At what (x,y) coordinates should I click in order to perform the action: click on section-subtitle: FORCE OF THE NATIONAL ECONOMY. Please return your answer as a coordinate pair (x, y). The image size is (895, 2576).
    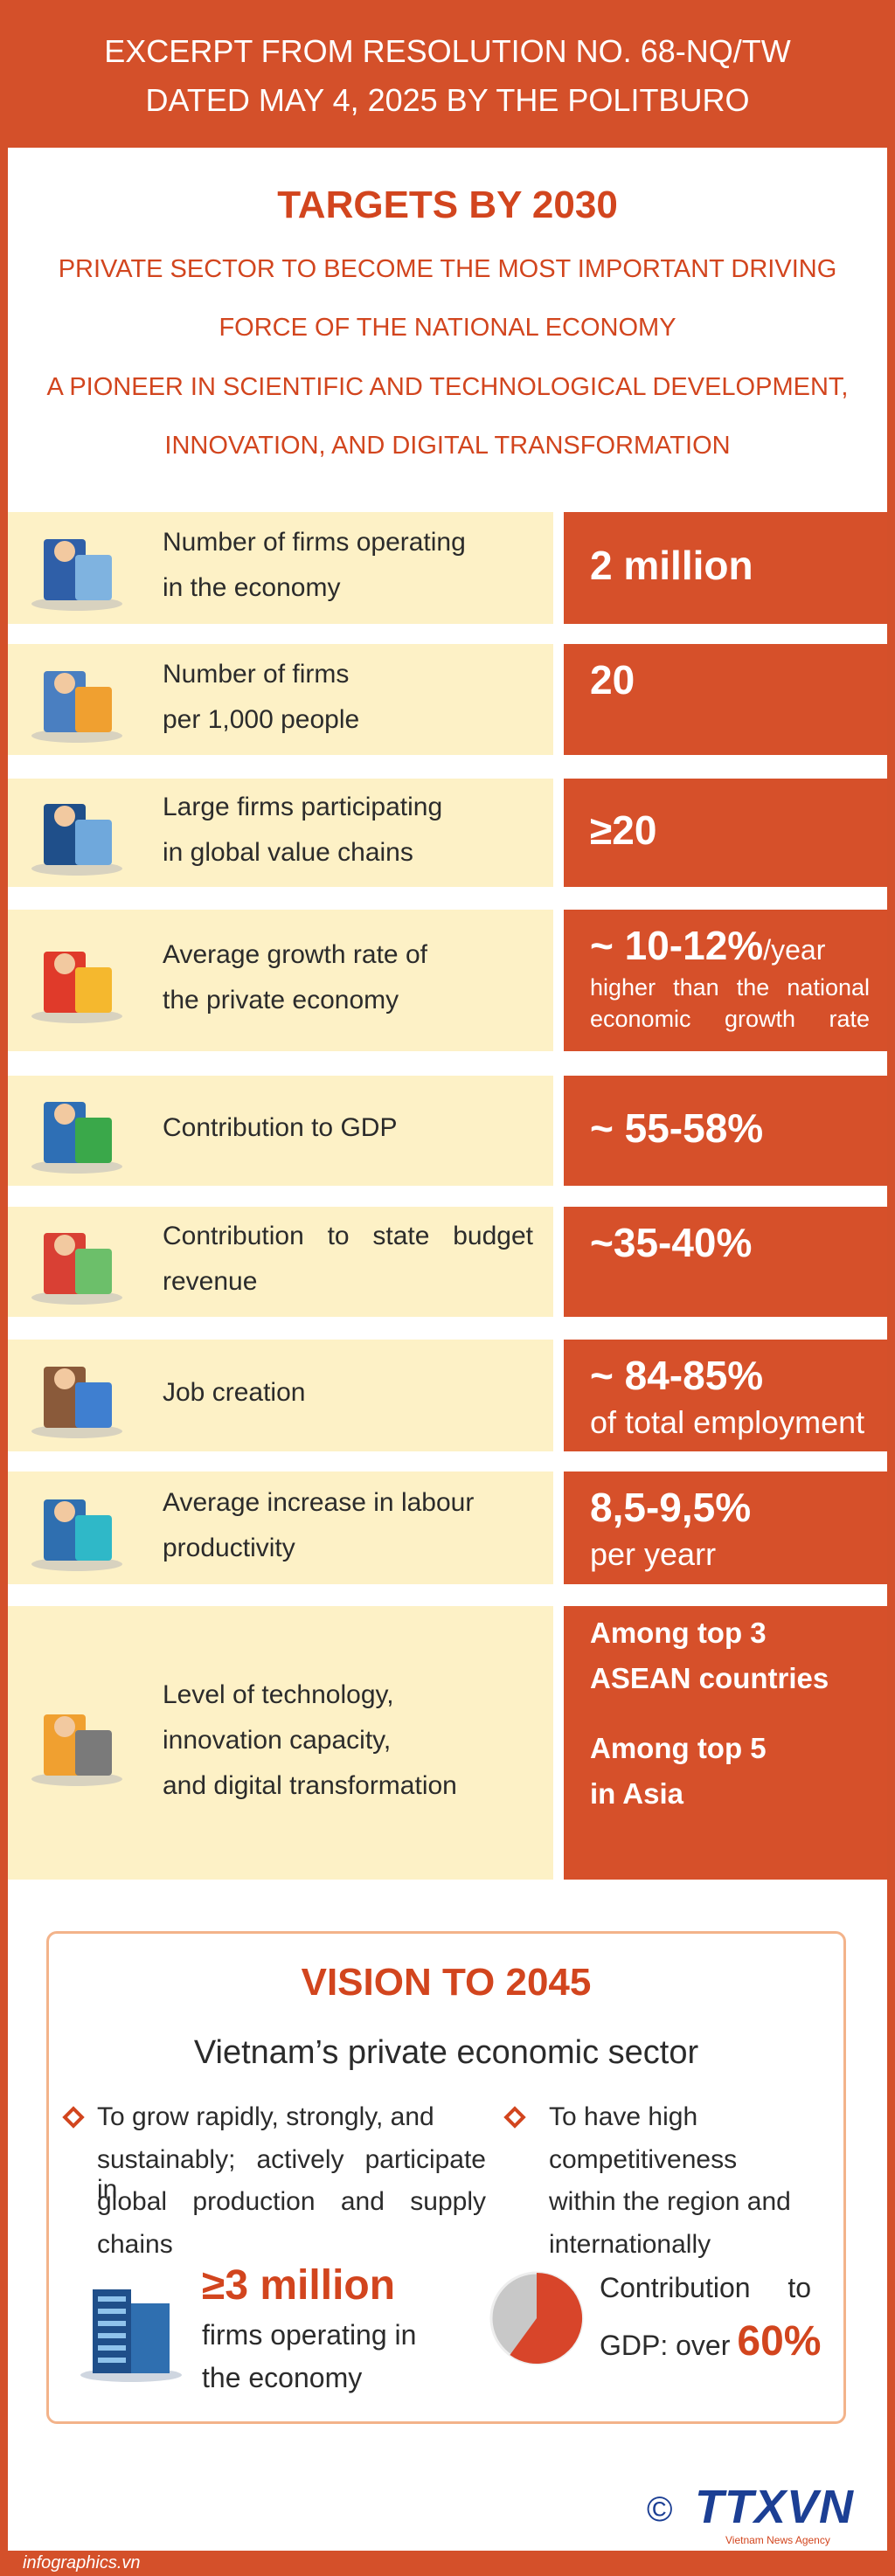
    Looking at the image, I should click on (447, 328).